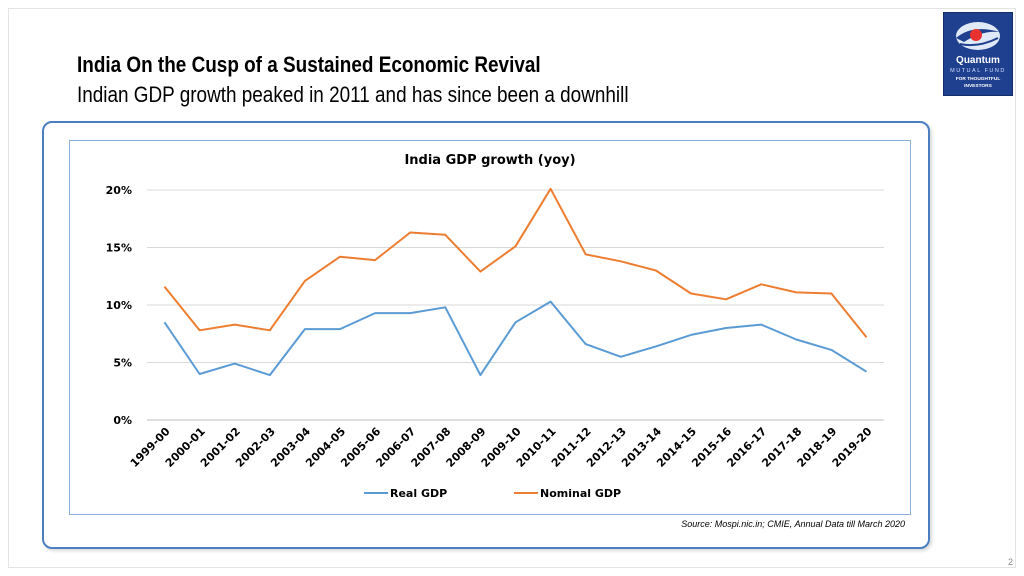  I want to click on y-tick-label: 20%, so click(119, 190).